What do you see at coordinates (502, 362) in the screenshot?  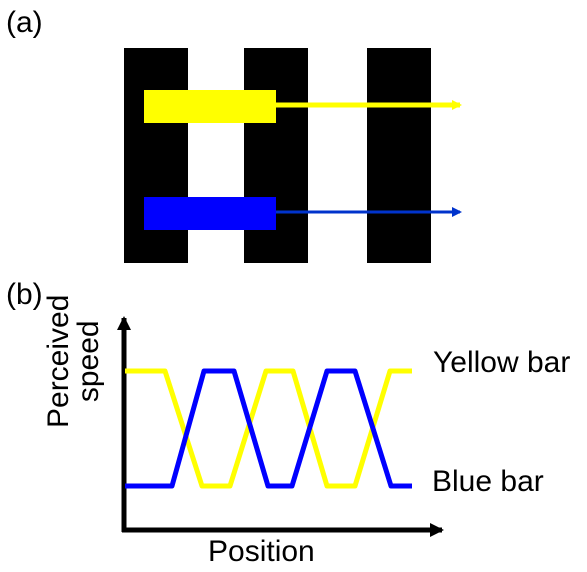 I see `yellow-bar-label: Yellow bar` at bounding box center [502, 362].